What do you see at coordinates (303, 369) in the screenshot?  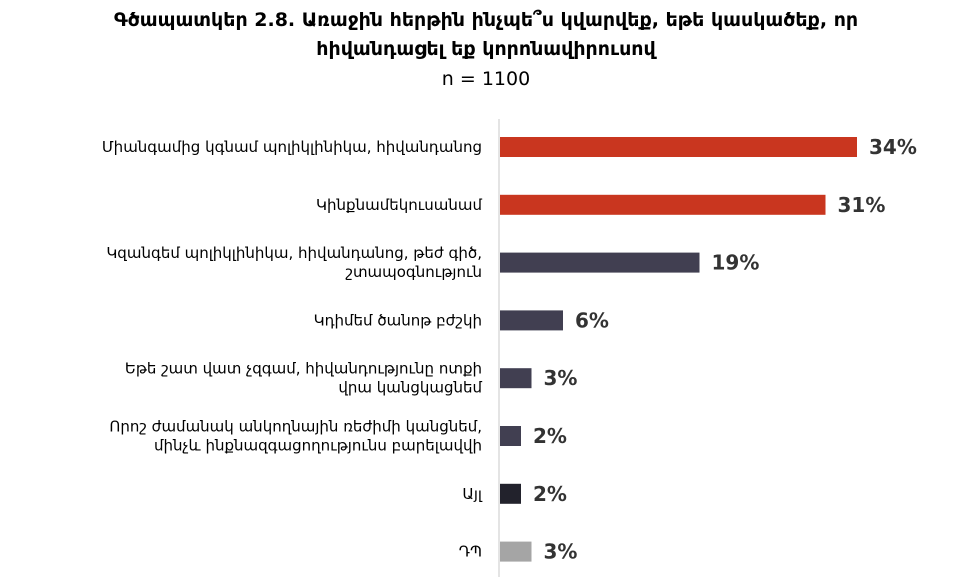 I see `category-label-5-line-1: Եթե շատ վատ չզգամ, հիվանդությունը ոտքի` at bounding box center [303, 369].